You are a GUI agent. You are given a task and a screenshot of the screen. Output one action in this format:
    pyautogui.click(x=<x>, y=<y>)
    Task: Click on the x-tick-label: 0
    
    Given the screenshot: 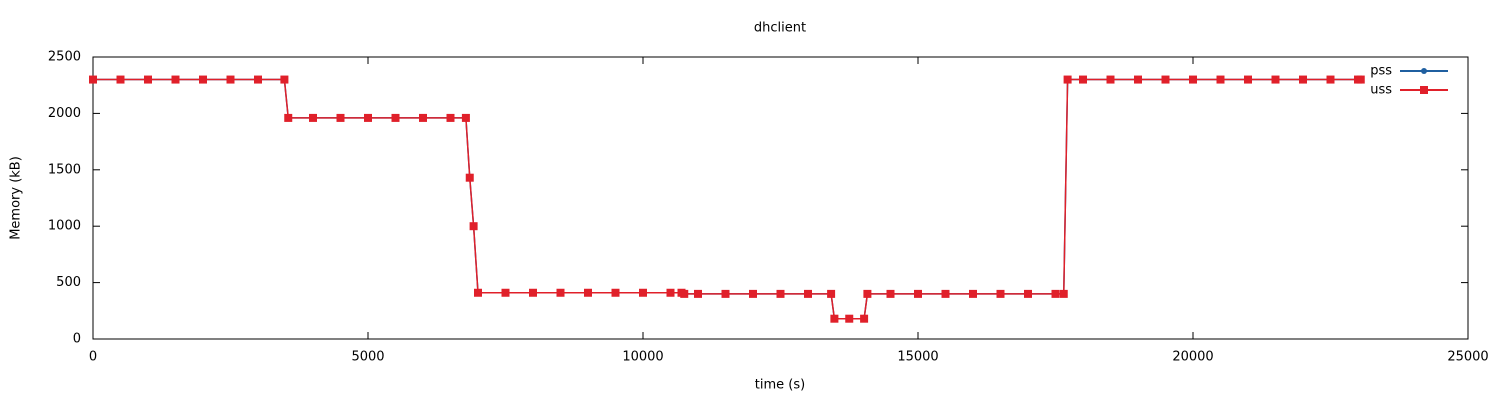 What is the action you would take?
    pyautogui.click(x=93, y=357)
    